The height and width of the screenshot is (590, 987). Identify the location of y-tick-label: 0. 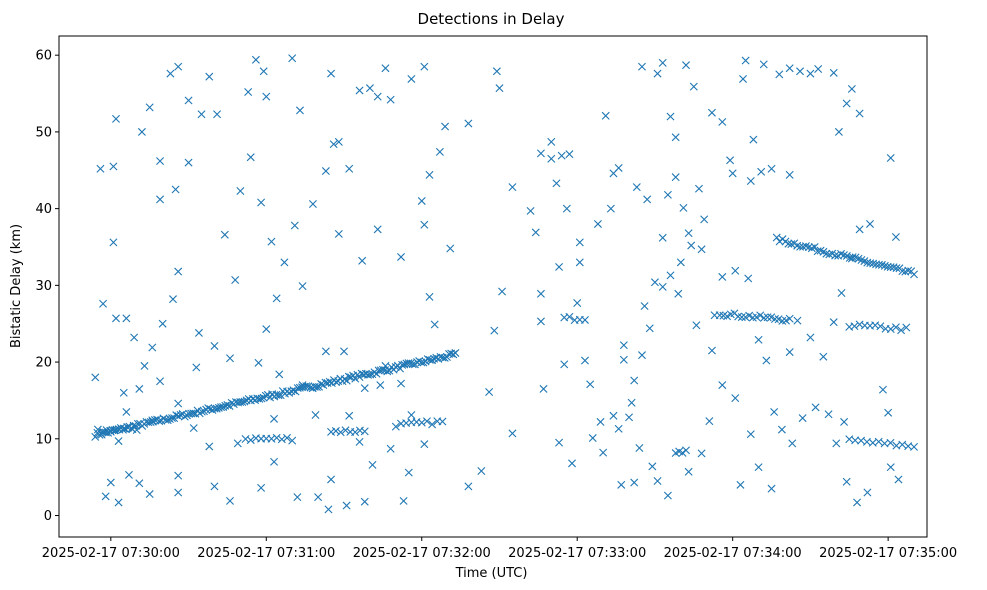
(48, 516).